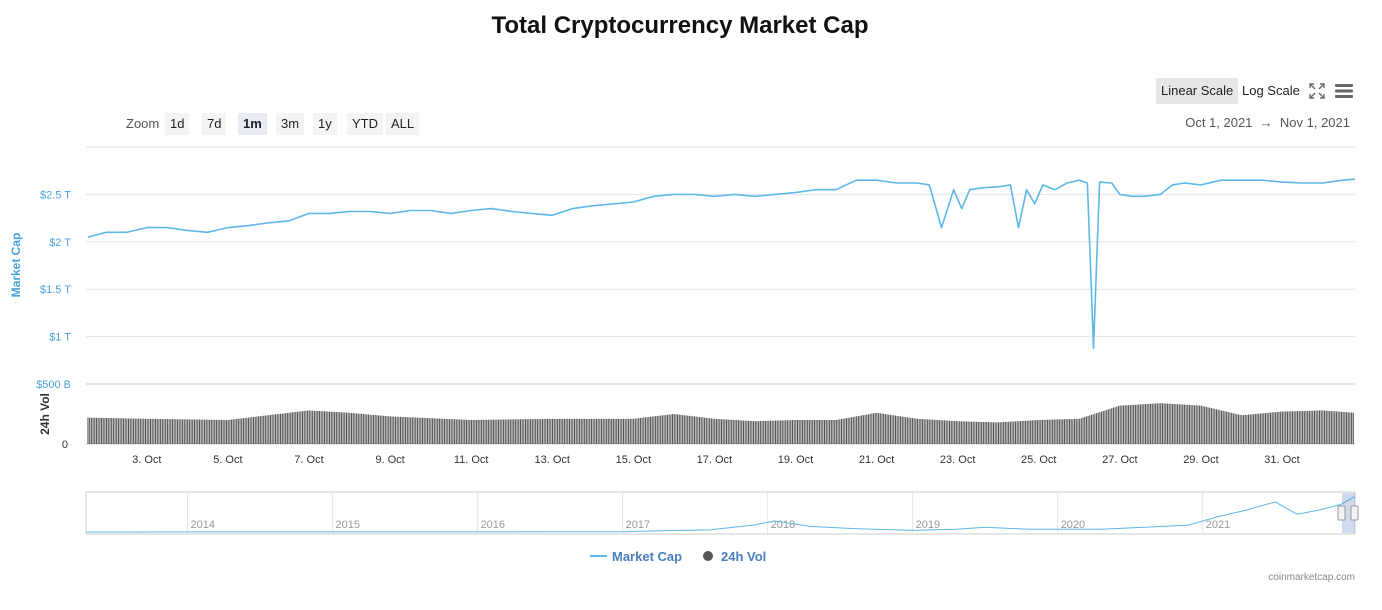 Image resolution: width=1382 pixels, height=610 pixels. I want to click on y-tick-label: $500 B, so click(53, 385).